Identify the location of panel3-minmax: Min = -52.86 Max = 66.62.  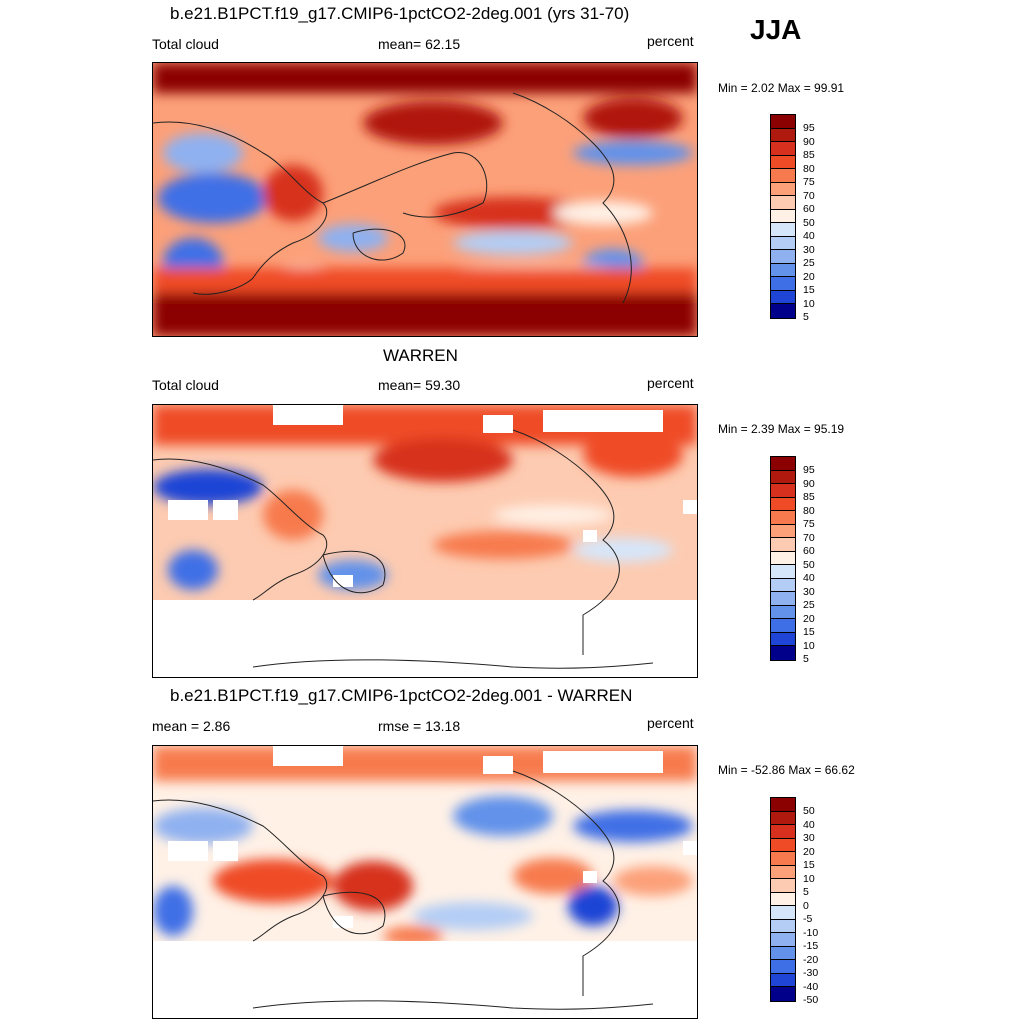
(786, 770).